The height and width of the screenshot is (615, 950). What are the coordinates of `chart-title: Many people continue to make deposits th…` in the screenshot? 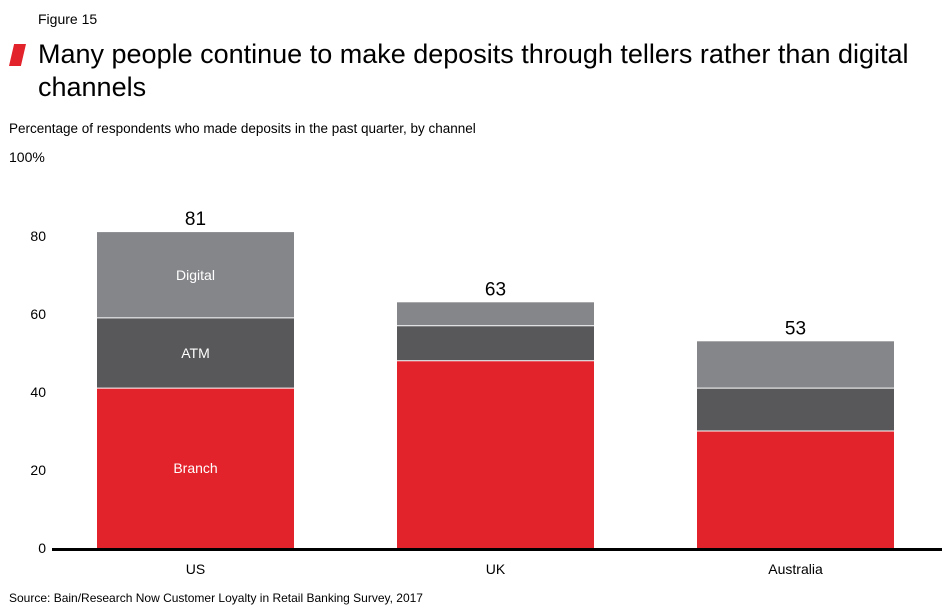 It's located at (473, 70).